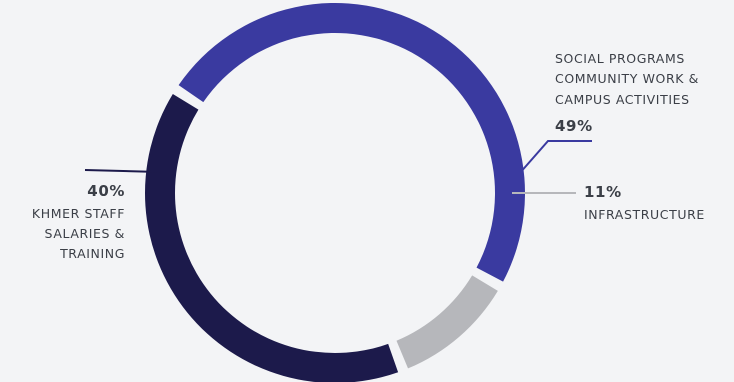 The height and width of the screenshot is (382, 734). Describe the element at coordinates (551, 161) in the screenshot. I see `leader-line-social-programs` at that location.